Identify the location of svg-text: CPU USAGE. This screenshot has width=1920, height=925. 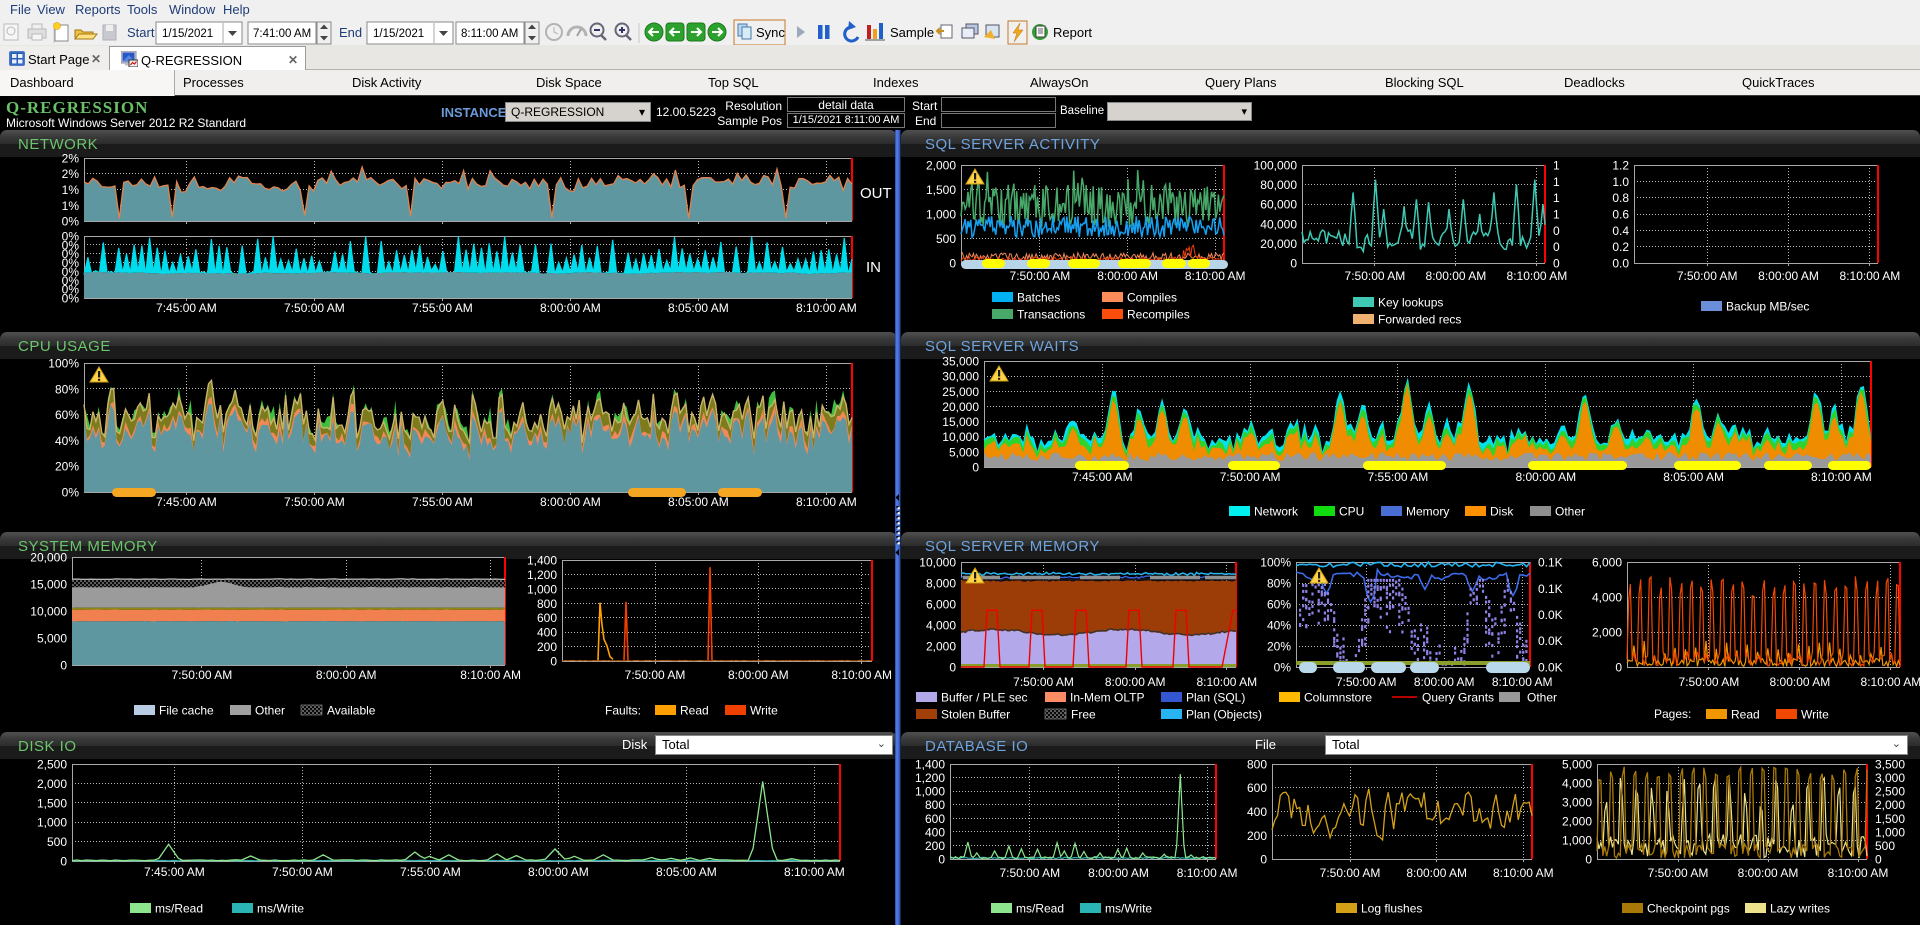
(64, 346).